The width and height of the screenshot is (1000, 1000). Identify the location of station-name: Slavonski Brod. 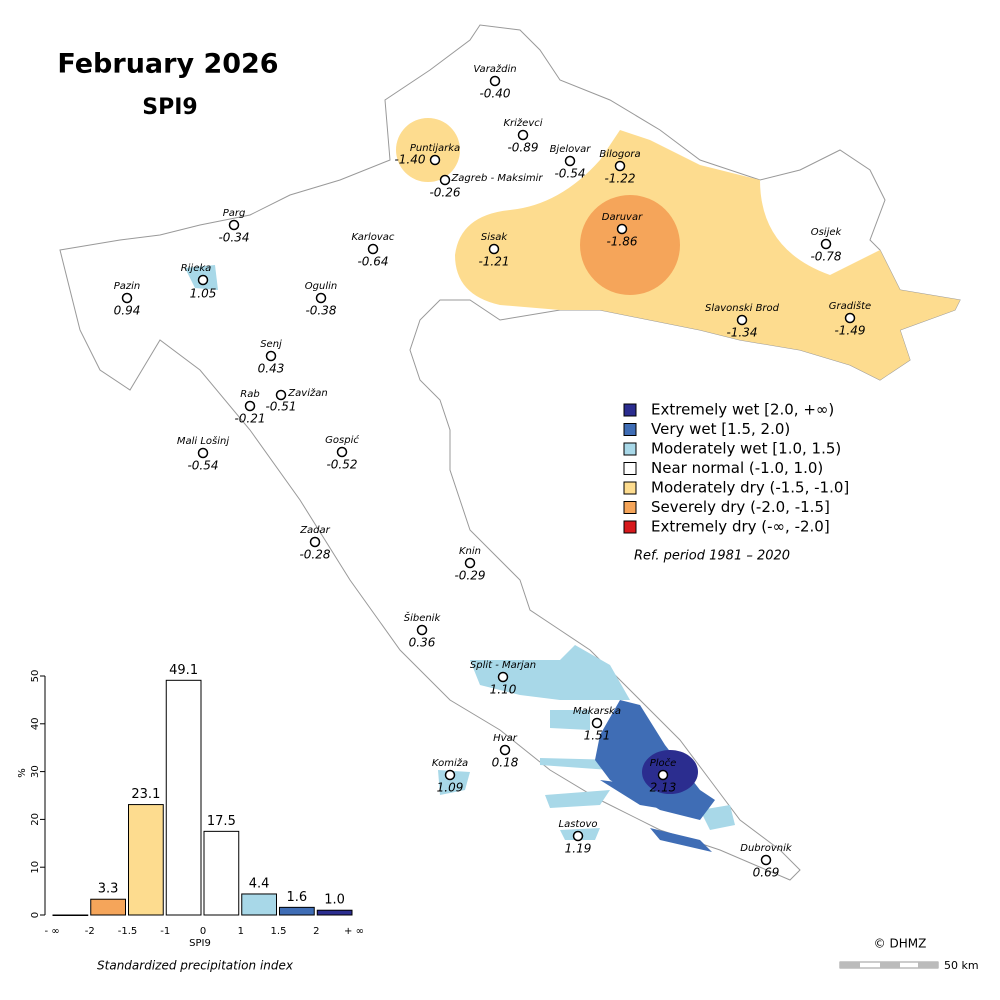
(742, 308).